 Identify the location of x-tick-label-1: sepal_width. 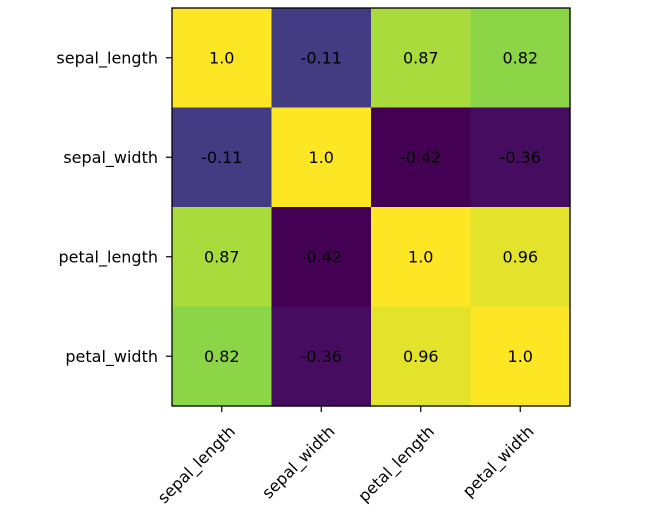
(298, 462).